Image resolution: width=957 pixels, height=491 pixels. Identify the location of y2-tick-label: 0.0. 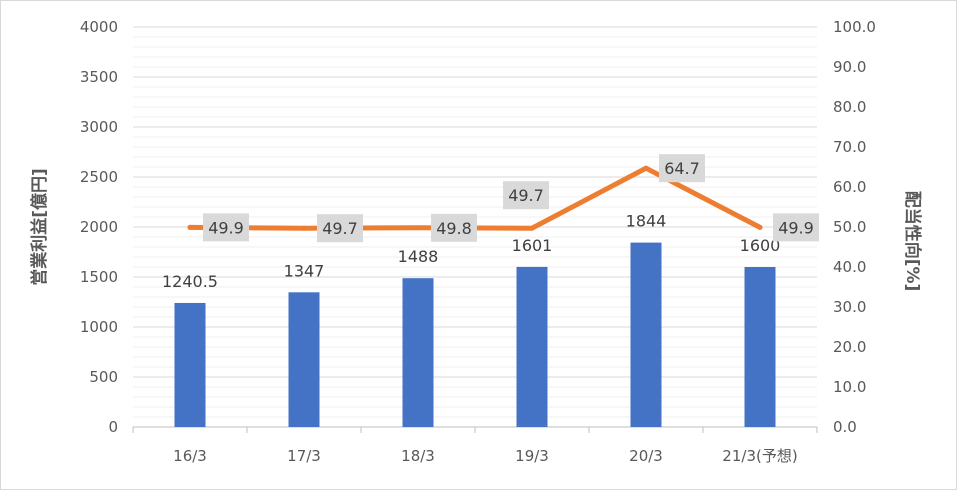
(845, 427).